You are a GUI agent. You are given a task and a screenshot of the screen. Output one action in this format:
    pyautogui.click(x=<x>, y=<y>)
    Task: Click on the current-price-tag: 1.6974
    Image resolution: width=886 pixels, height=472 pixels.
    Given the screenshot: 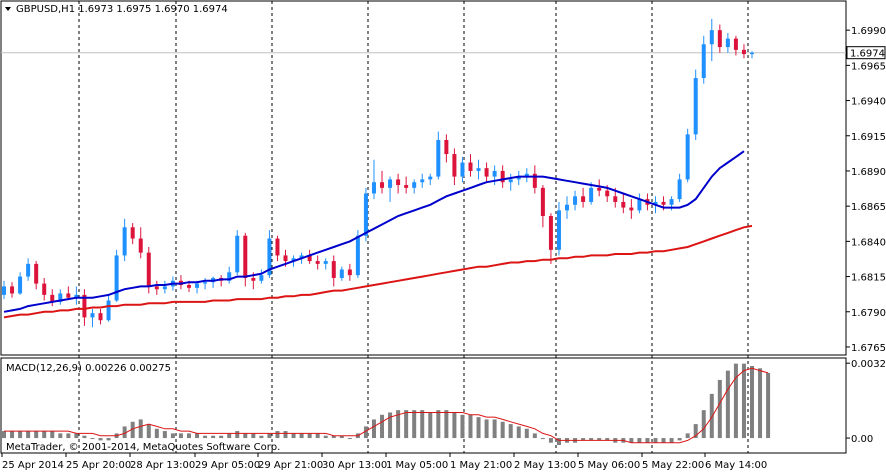 What is the action you would take?
    pyautogui.click(x=866, y=53)
    